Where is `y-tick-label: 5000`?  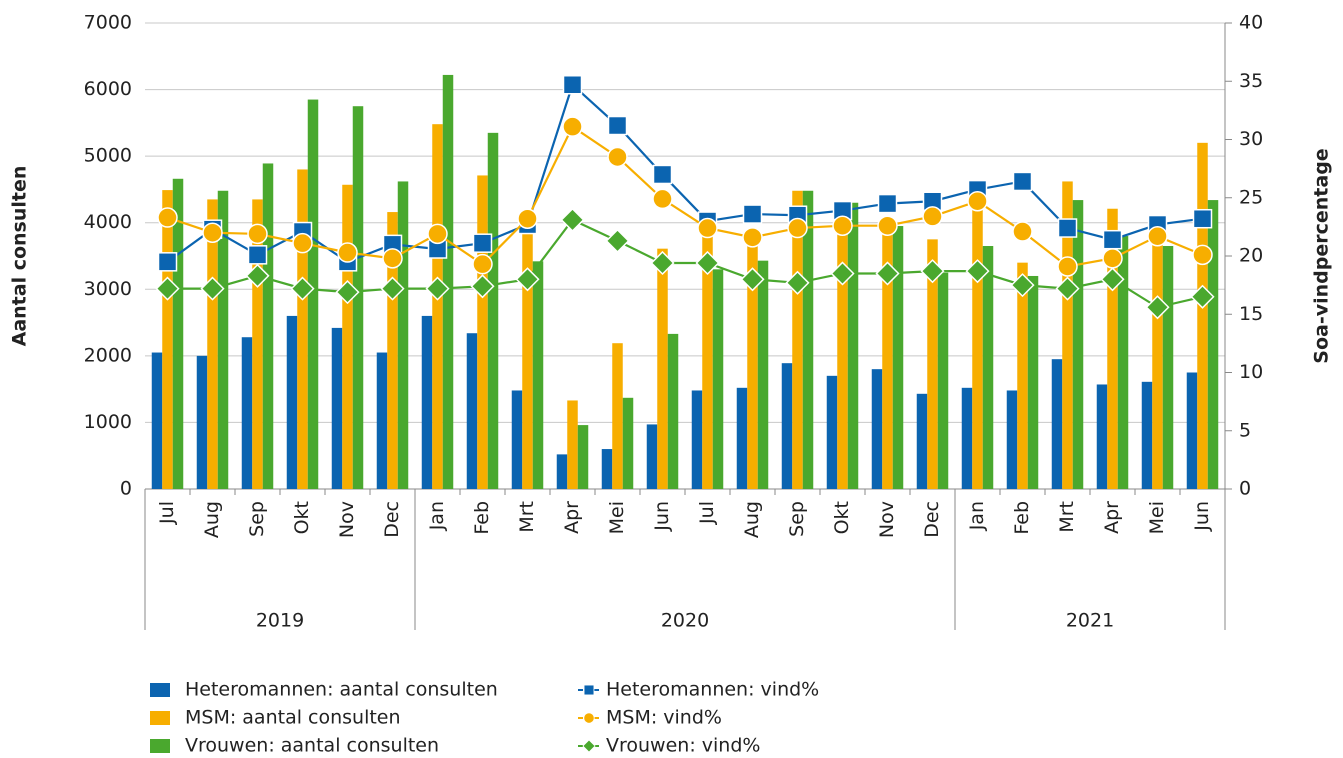
y-tick-label: 5000 is located at coordinates (108, 156).